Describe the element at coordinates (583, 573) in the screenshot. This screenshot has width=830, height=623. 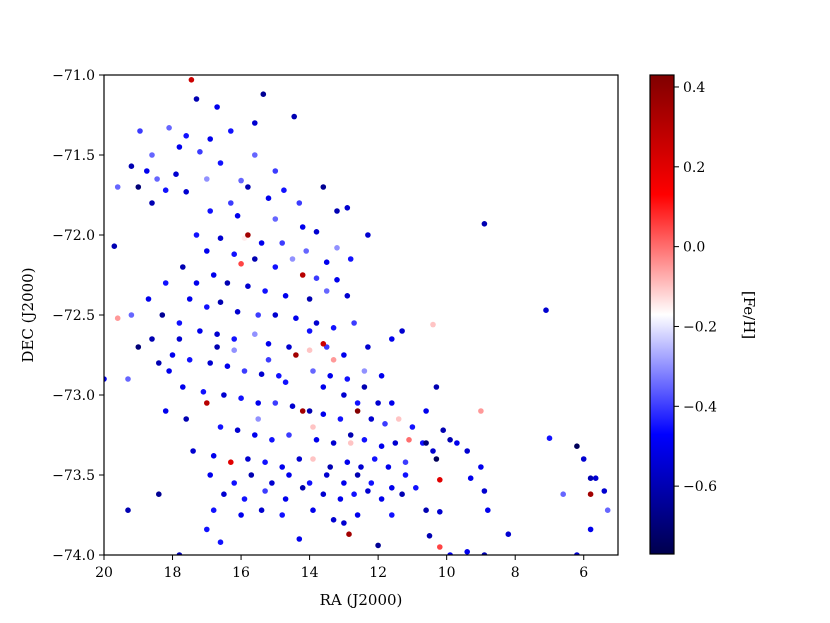
I see `x-tick-label: 6` at that location.